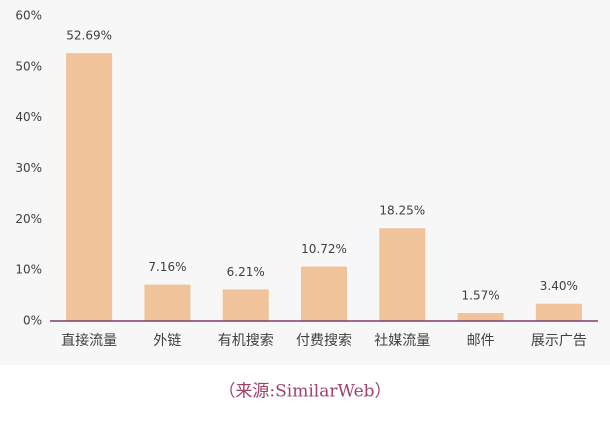 This screenshot has width=610, height=422. I want to click on x-tick-label: 直接流量, so click(89, 340).